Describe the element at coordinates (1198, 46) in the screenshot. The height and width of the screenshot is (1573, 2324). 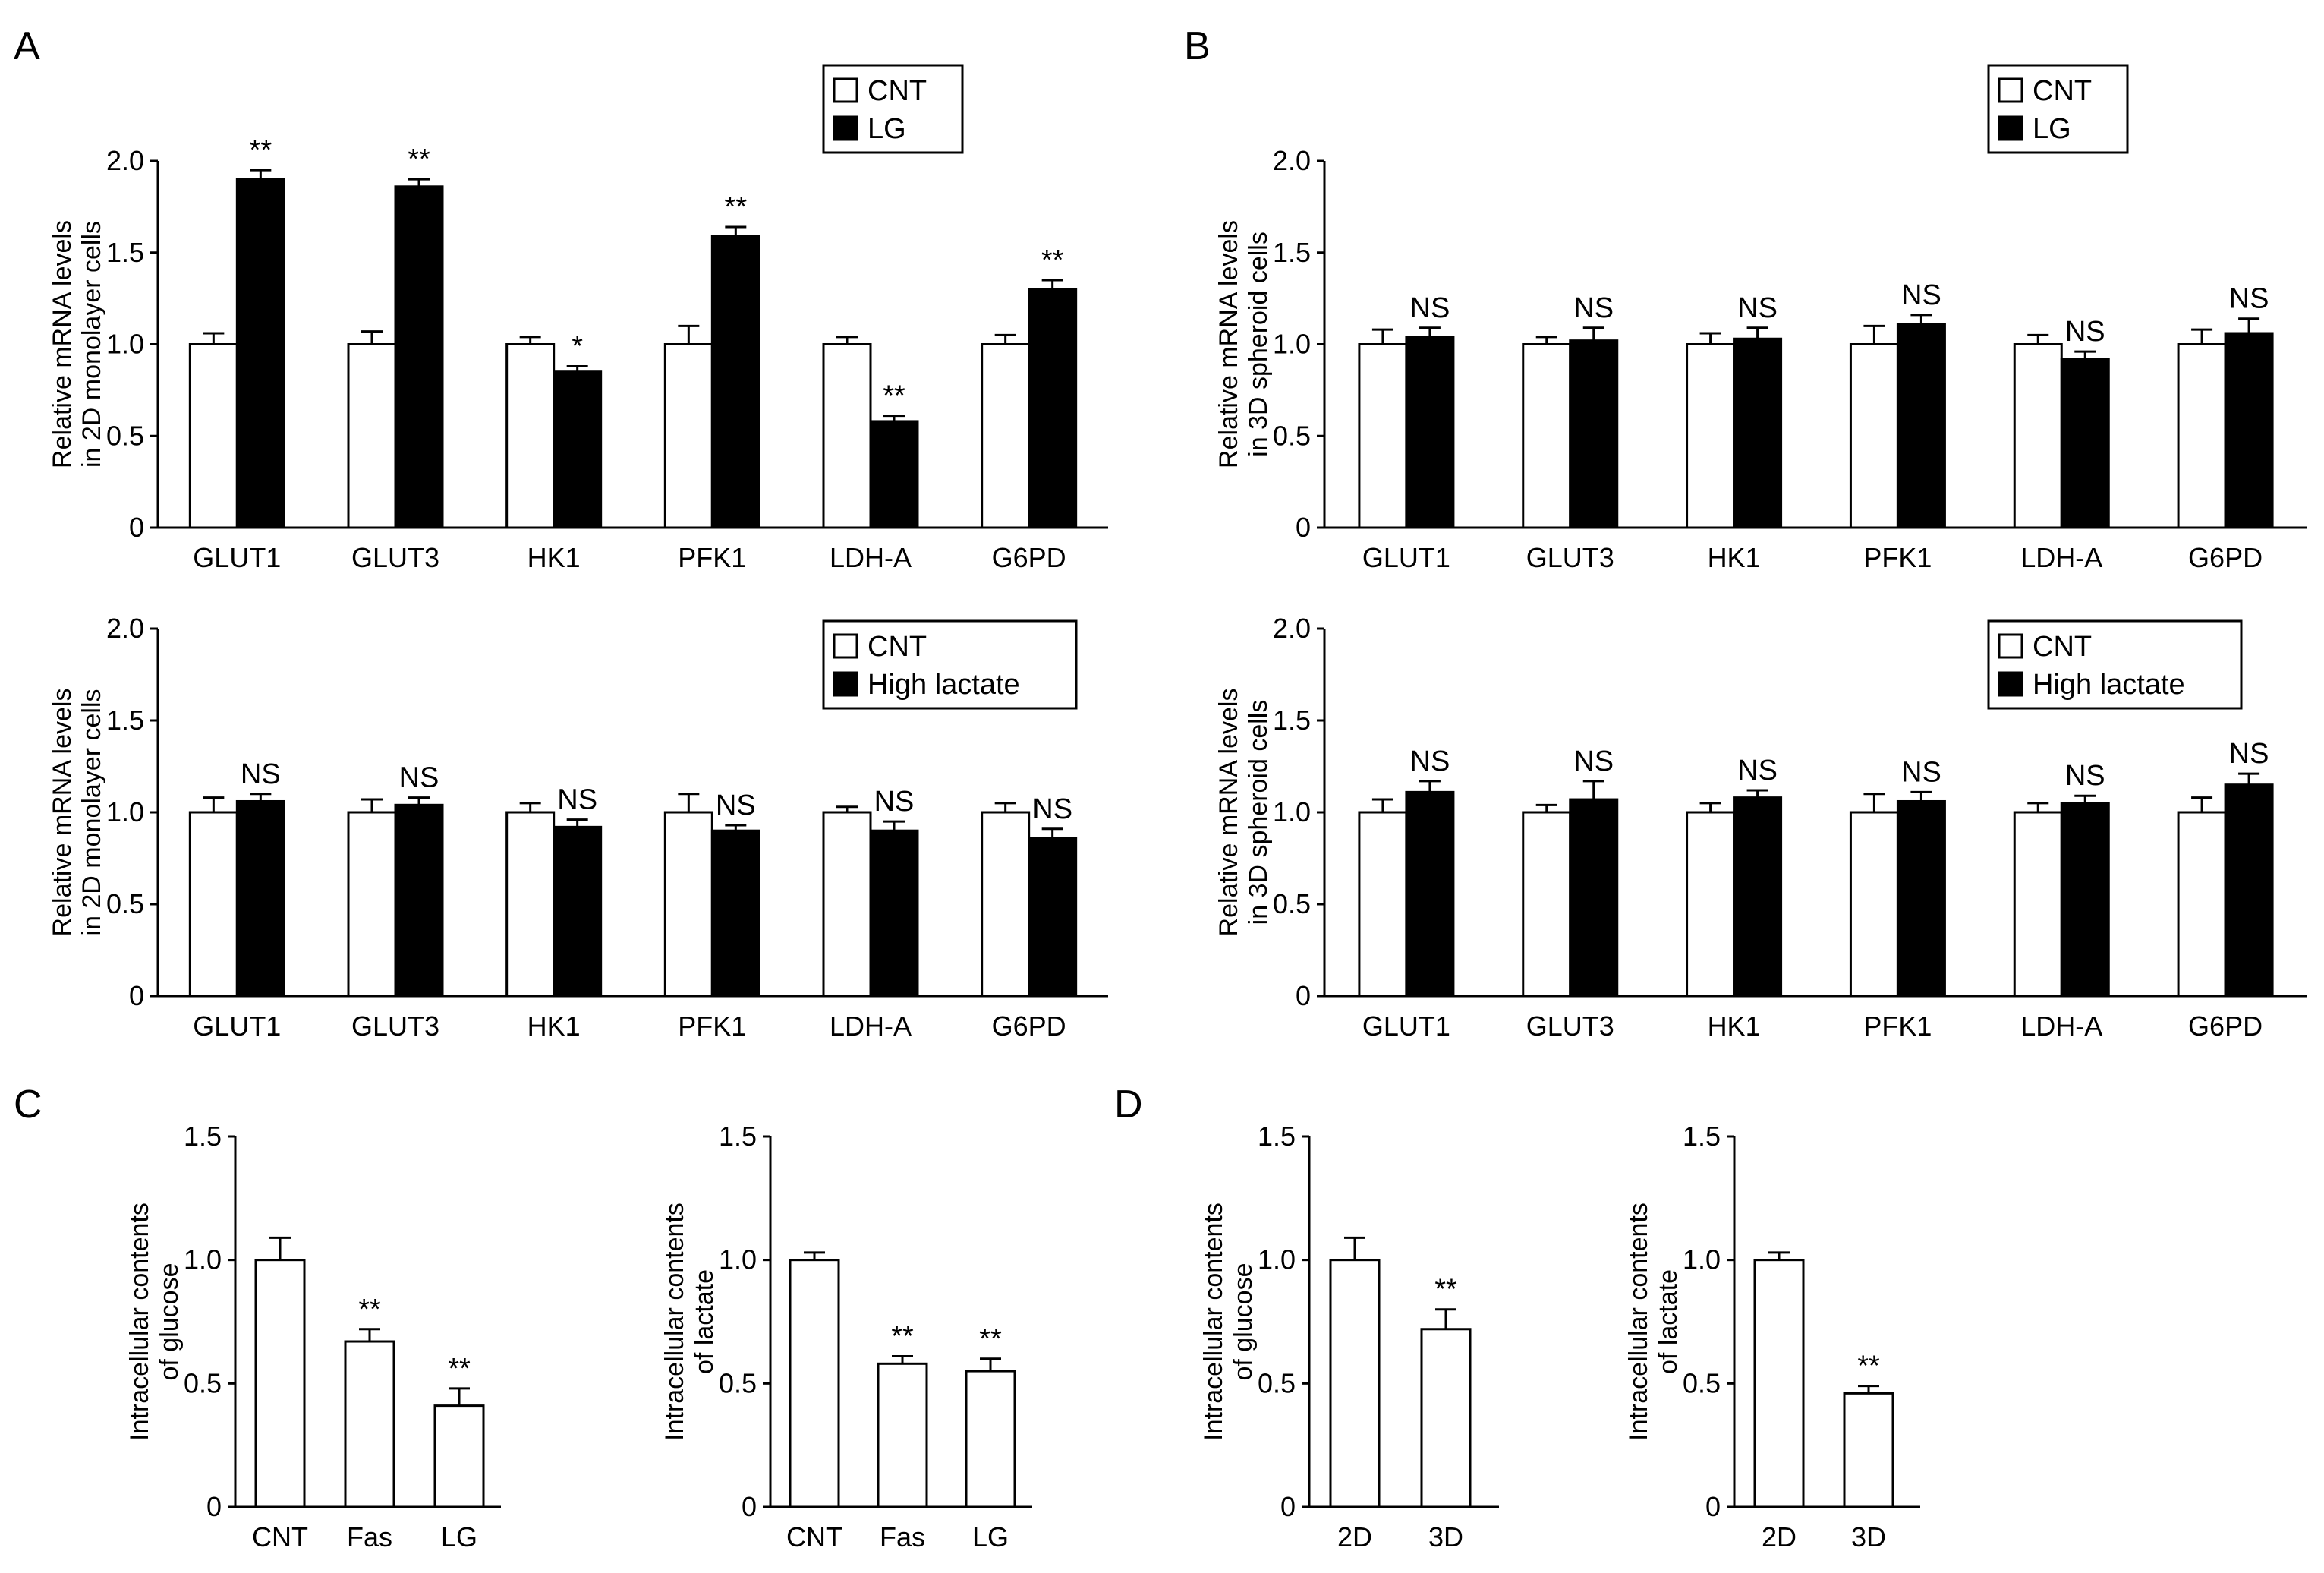
I see `panel-letter-b: B` at that location.